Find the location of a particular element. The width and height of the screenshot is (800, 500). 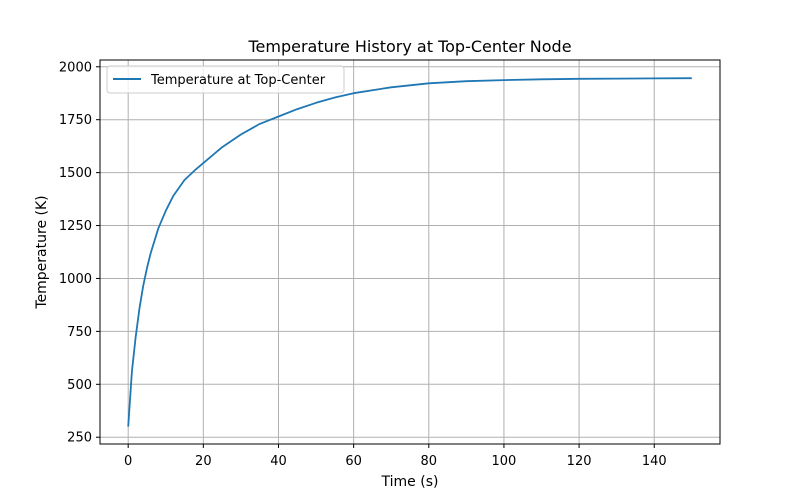

x-tick-label: 20 is located at coordinates (203, 461).